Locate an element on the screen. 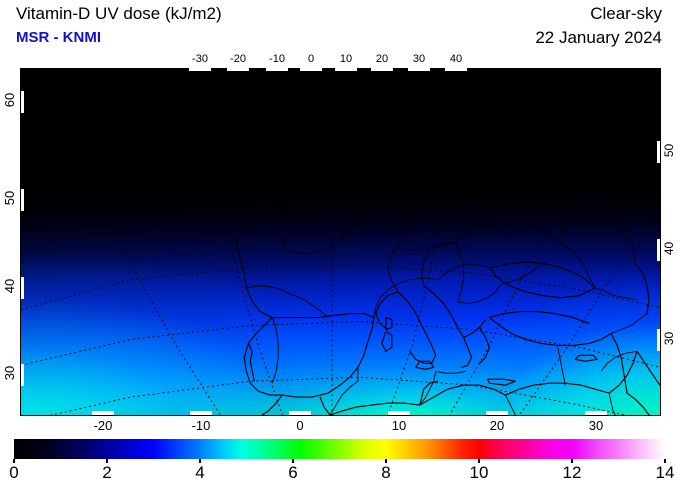 Image resolution: width=678 pixels, height=482 pixels. axis-label-top: -30 is located at coordinates (200, 59).